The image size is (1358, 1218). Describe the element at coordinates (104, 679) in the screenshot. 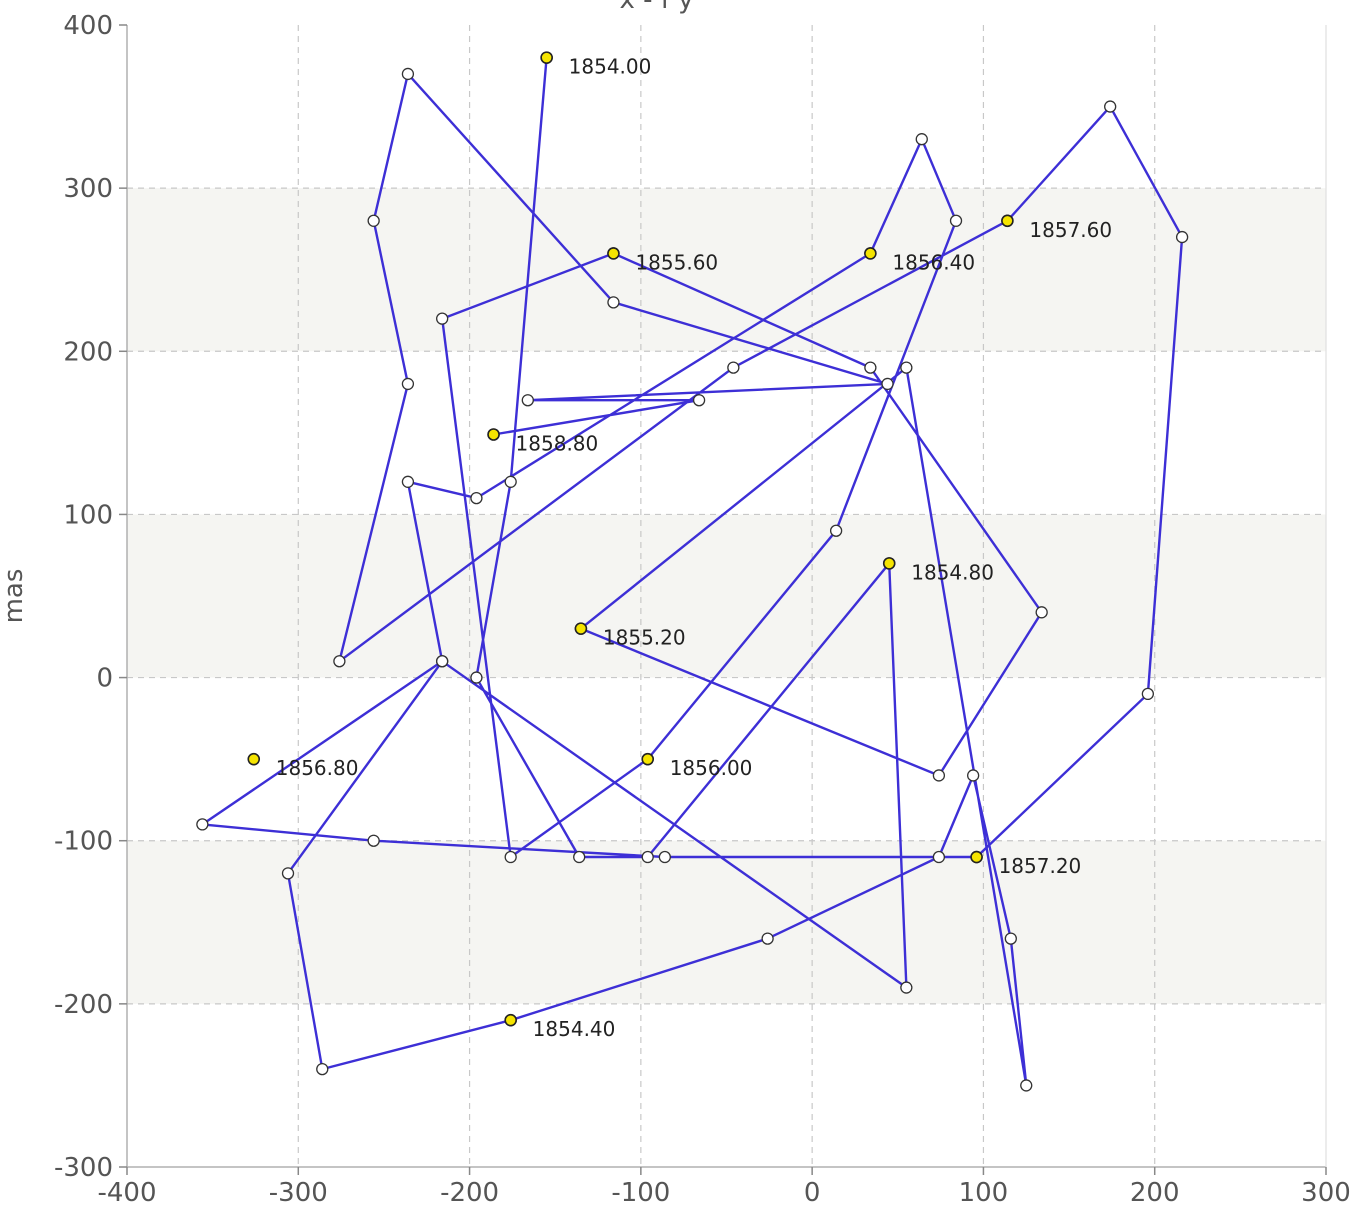

I see `y-tick-label: 0` at that location.